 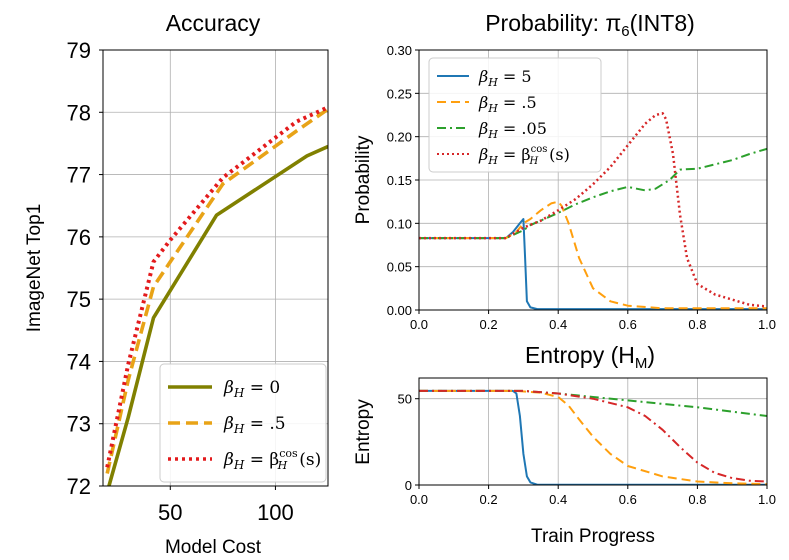 I want to click on accuracy-xlabel: Model Cost, so click(x=213, y=547).